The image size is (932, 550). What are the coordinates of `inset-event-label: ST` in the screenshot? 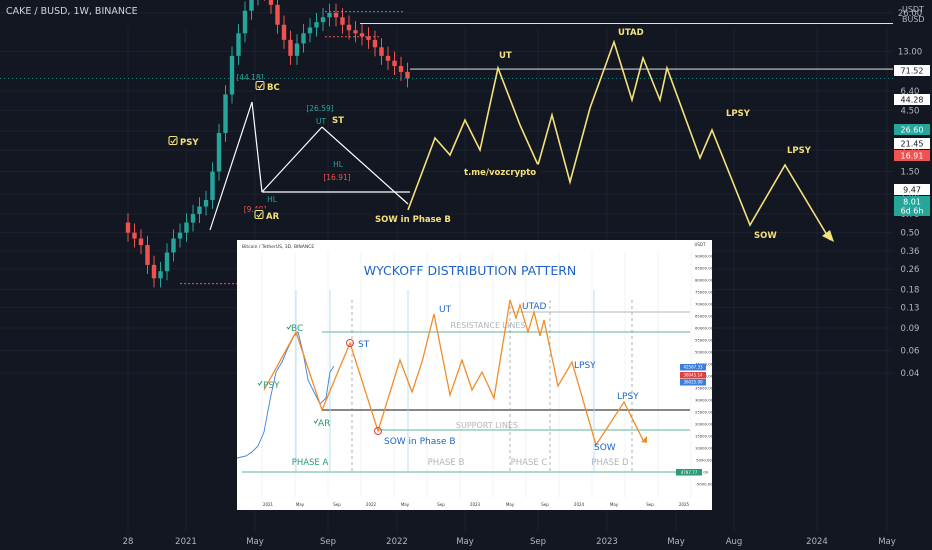 It's located at (364, 345).